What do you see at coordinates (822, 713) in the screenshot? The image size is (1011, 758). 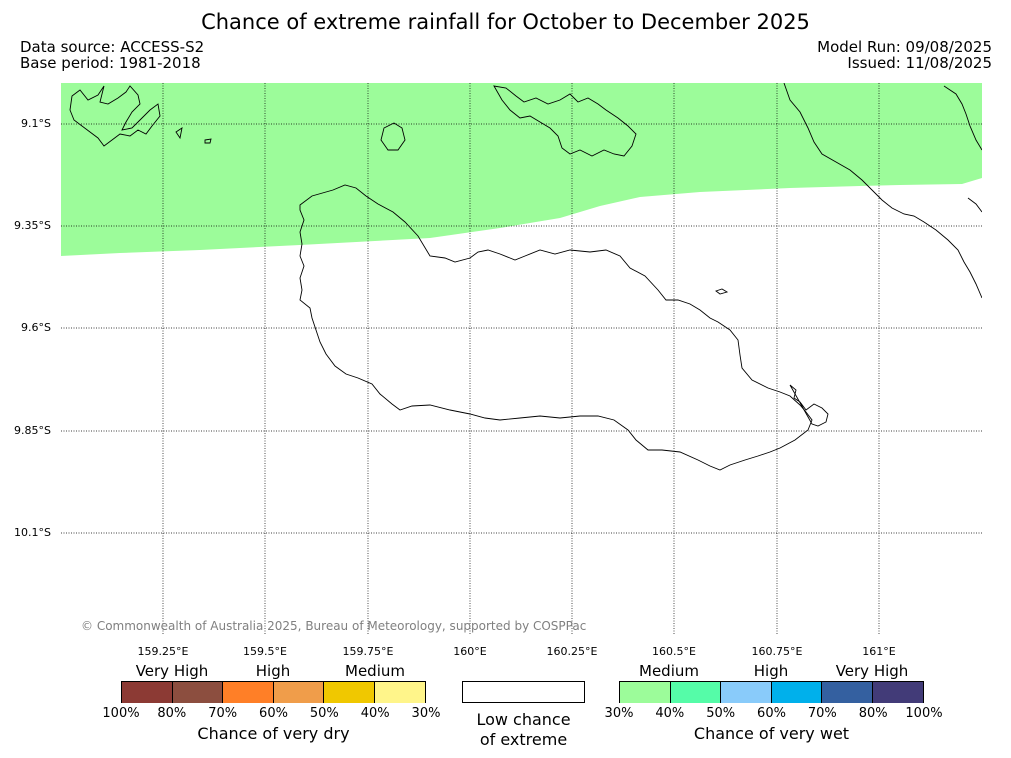 I see `wet-tick-4: 70%` at bounding box center [822, 713].